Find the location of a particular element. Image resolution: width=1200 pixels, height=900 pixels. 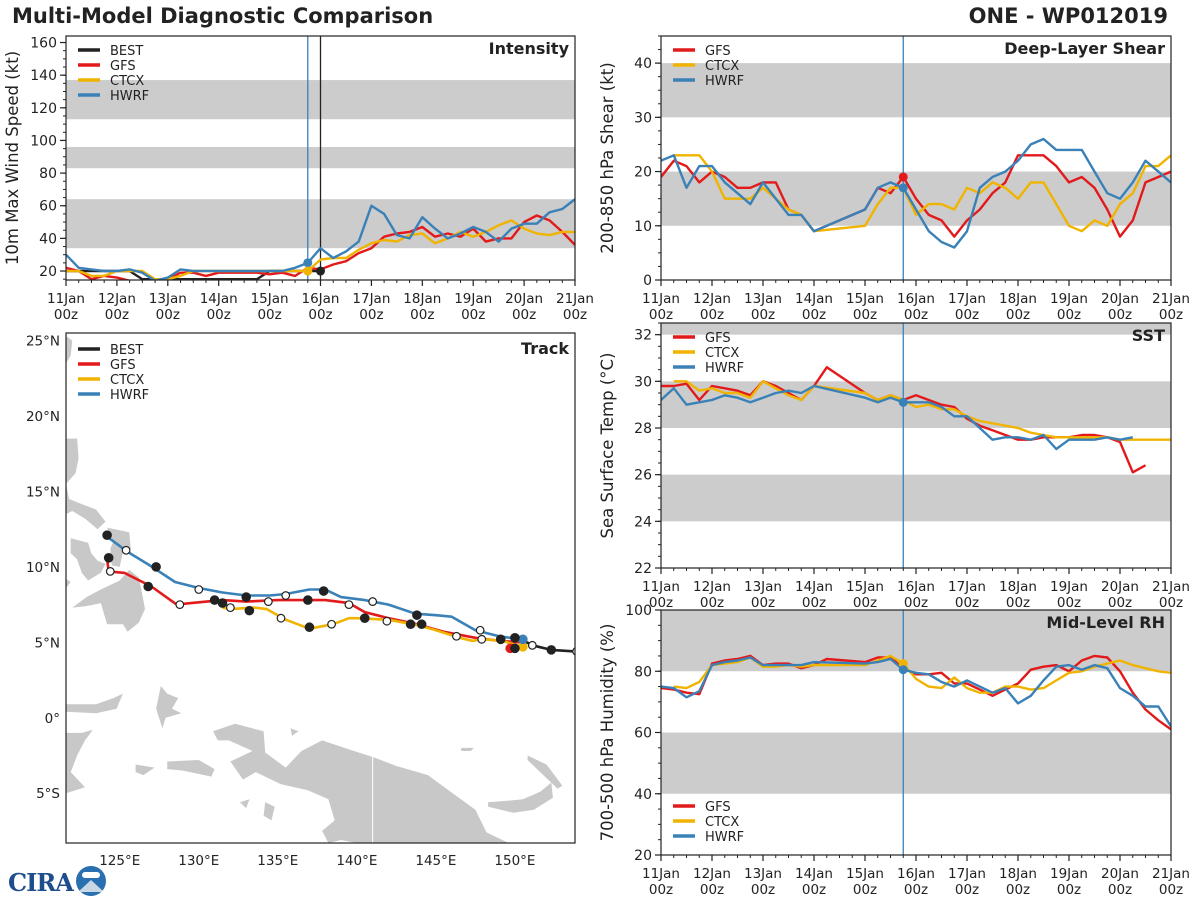

y-axis-label: 700-500 hPa Humidity (%) is located at coordinates (607, 733).